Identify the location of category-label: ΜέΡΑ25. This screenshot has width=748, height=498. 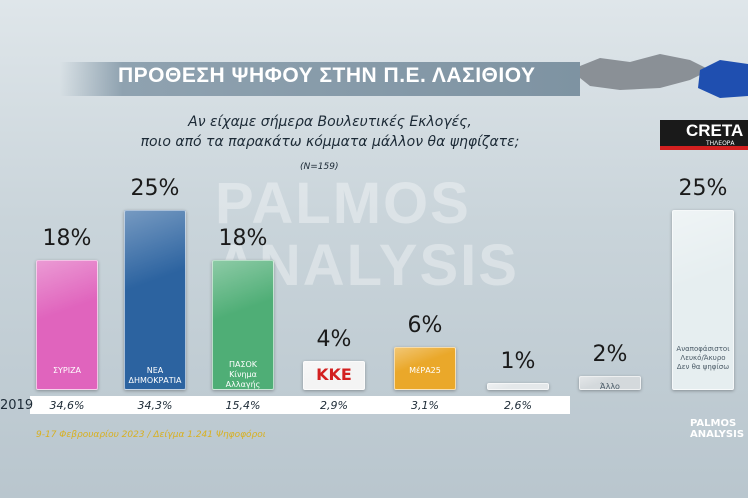
(425, 370).